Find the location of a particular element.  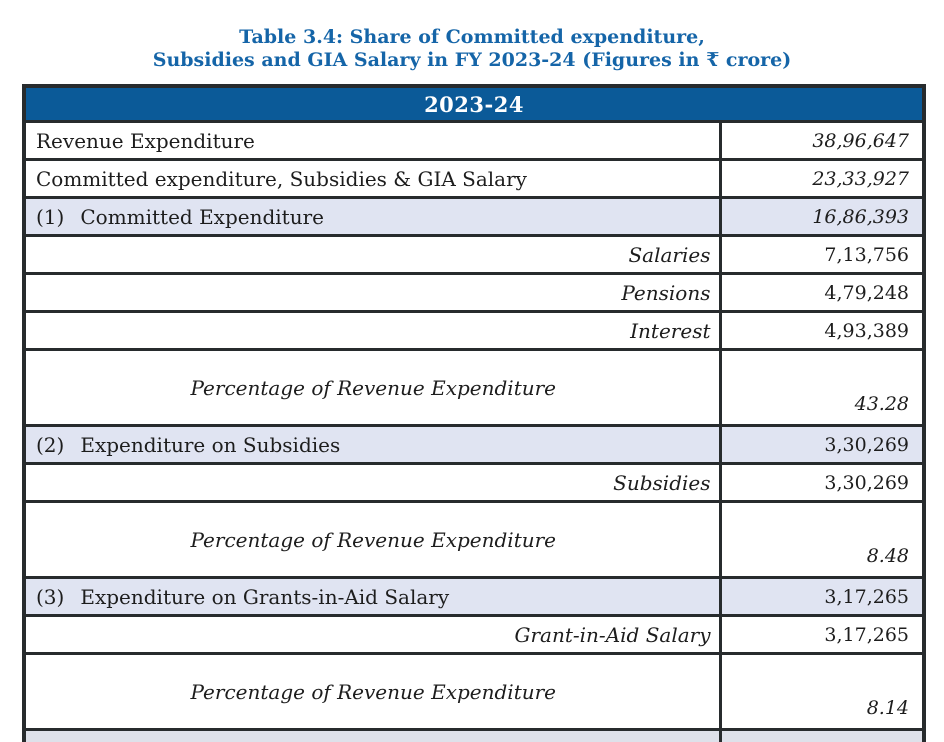

row-2-expenditure-on-subsidies: (2) Expenditure on Subsidies 3,30,269 is located at coordinates (474, 444).